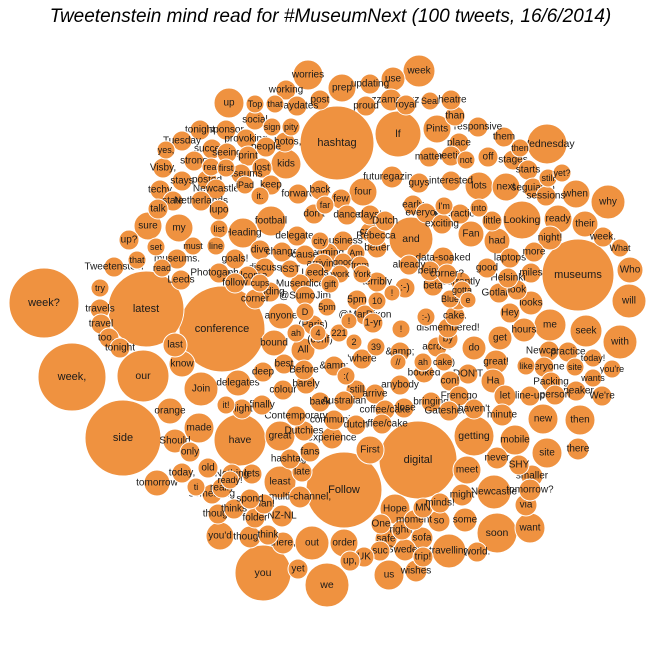 The image size is (661, 661). What do you see at coordinates (101, 324) in the screenshot?
I see `bubble-label: travel` at bounding box center [101, 324].